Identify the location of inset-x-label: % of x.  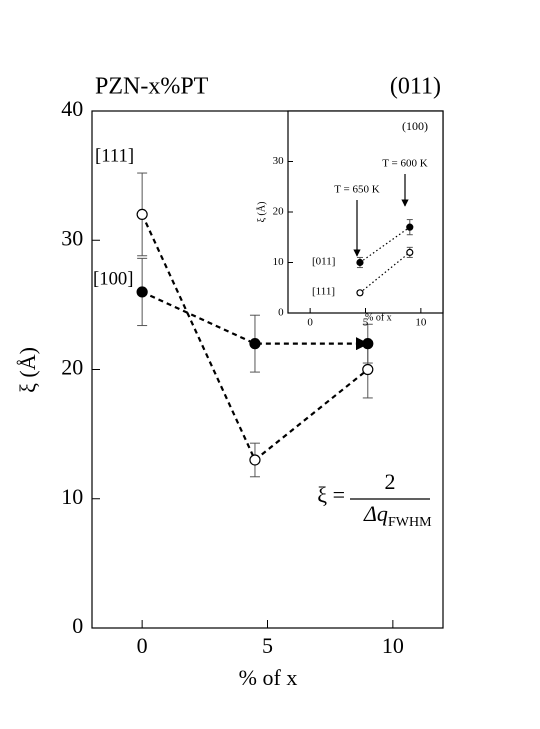
(378, 317).